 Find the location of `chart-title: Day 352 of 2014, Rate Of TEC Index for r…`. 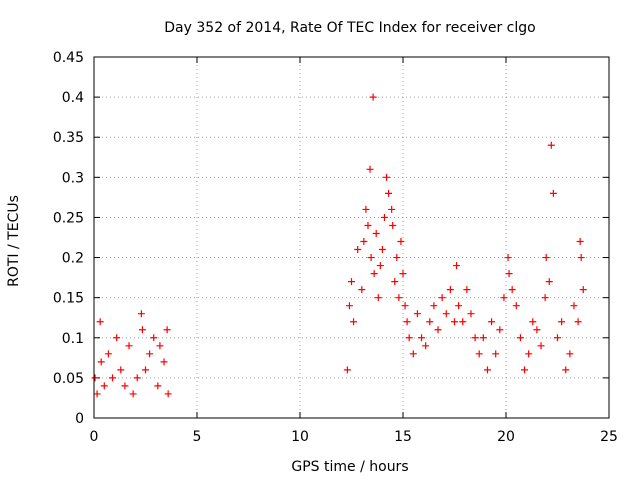

chart-title: Day 352 of 2014, Rate Of TEC Index for r… is located at coordinates (349, 28).